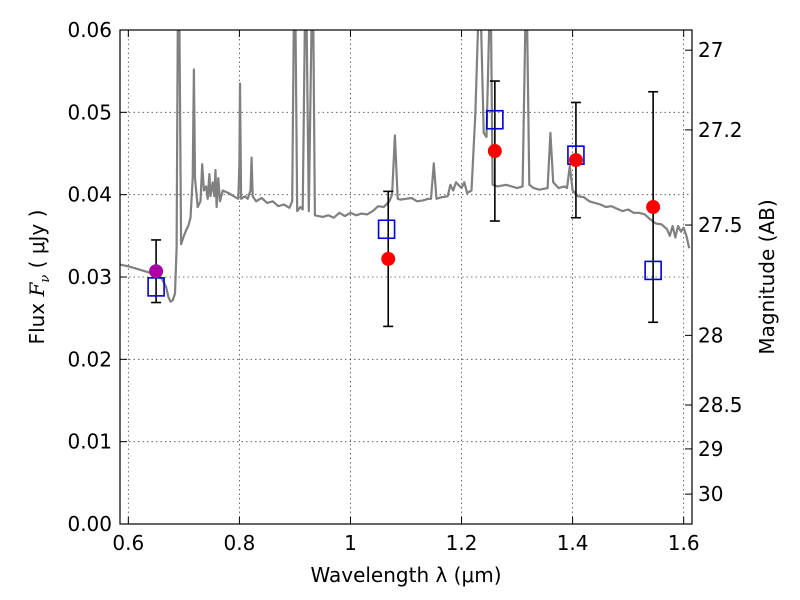 The image size is (800, 600). I want to click on y-tick-label: 0.05, so click(89, 112).